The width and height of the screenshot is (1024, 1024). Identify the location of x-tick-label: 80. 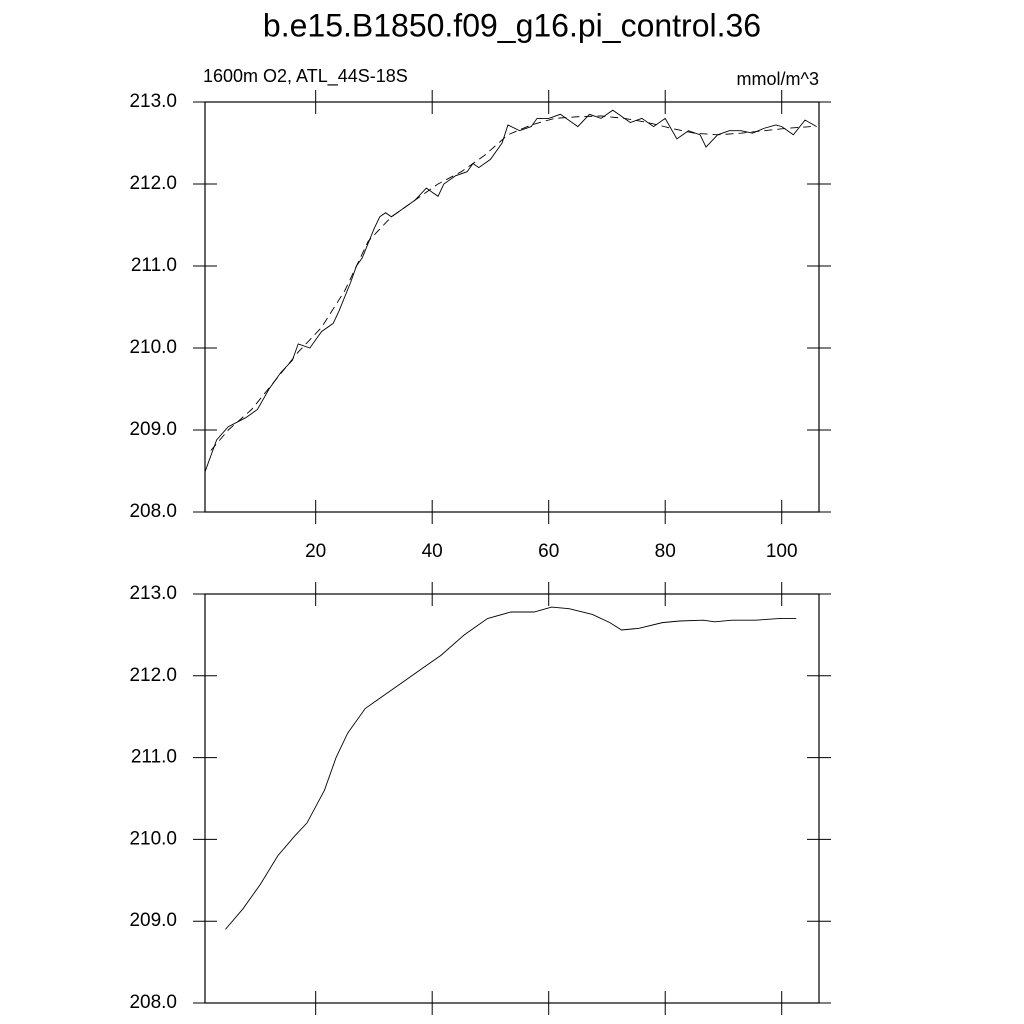
(665, 551).